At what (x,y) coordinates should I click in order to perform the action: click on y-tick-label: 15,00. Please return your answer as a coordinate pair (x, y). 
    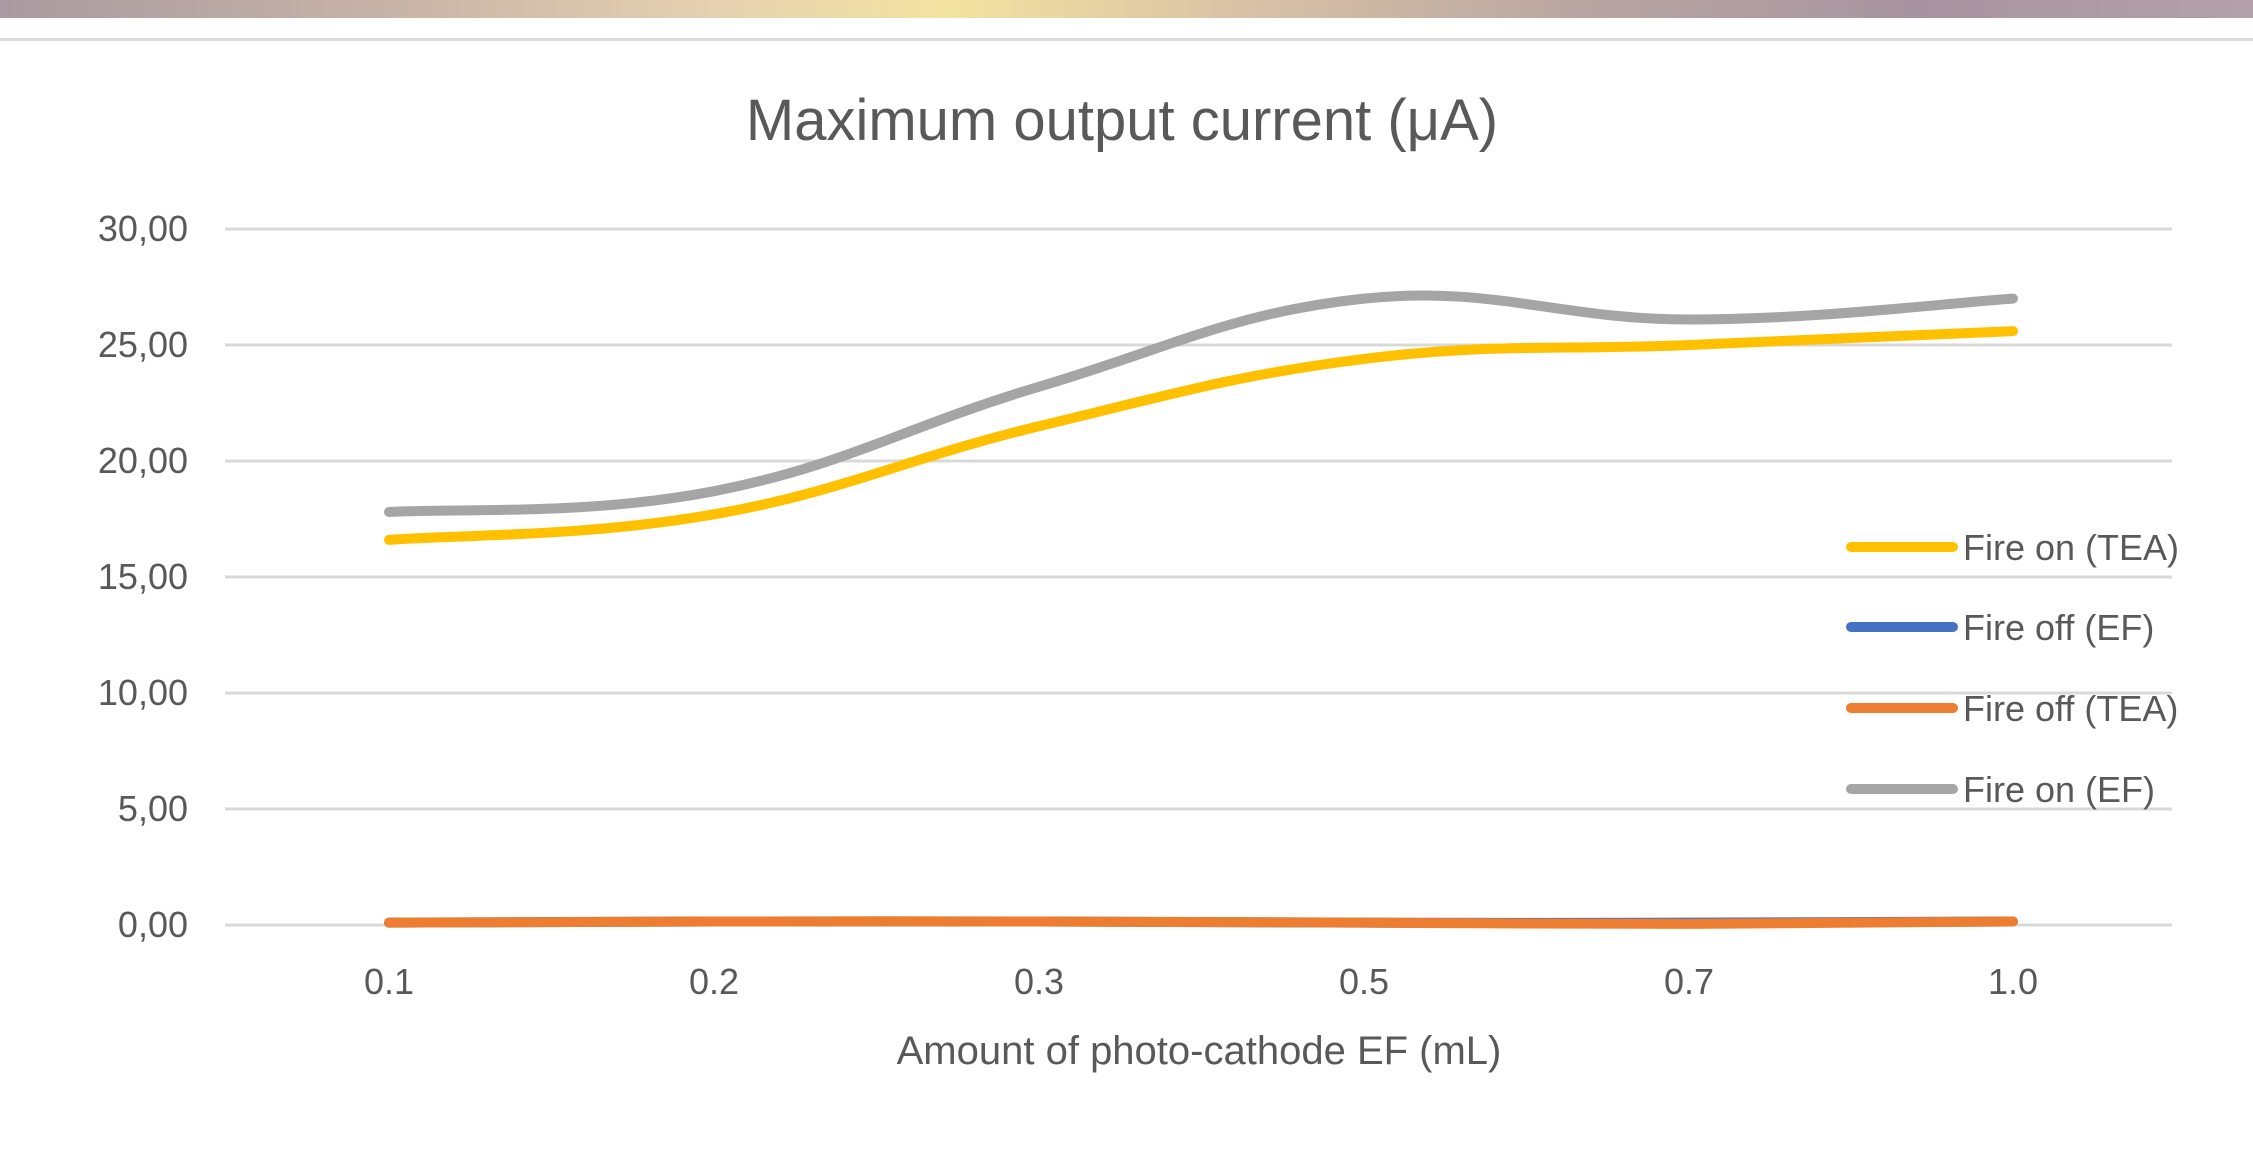
    Looking at the image, I should click on (143, 576).